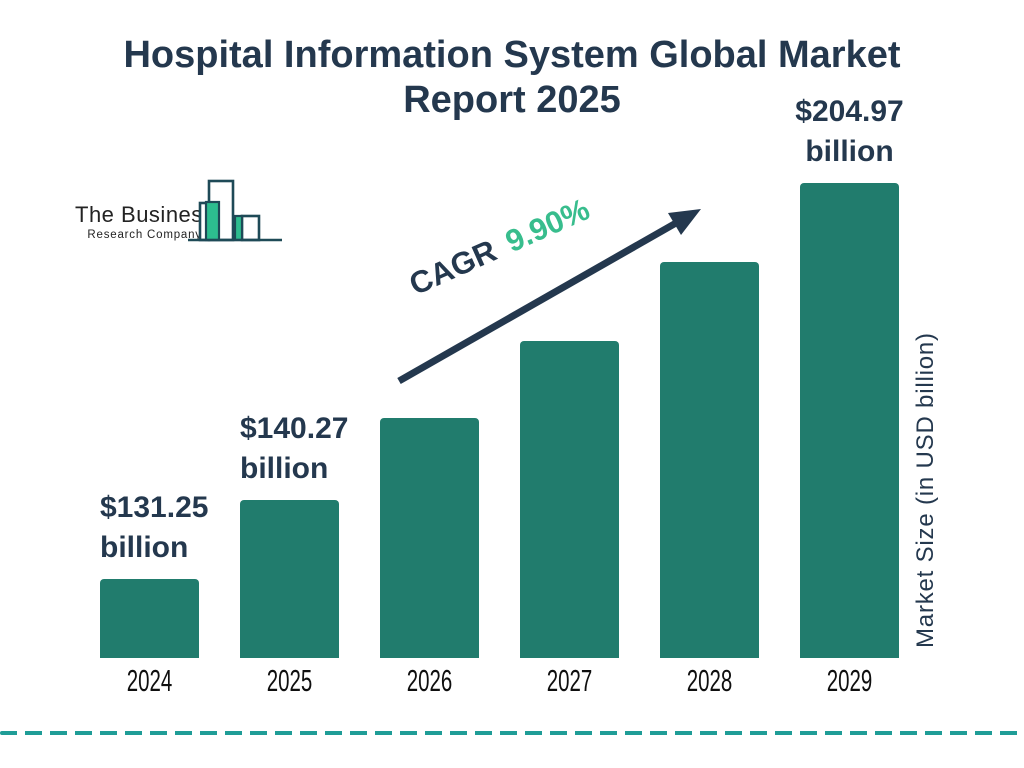 The image size is (1024, 768). What do you see at coordinates (569, 680) in the screenshot?
I see `x-axis-label-2027: 2027` at bounding box center [569, 680].